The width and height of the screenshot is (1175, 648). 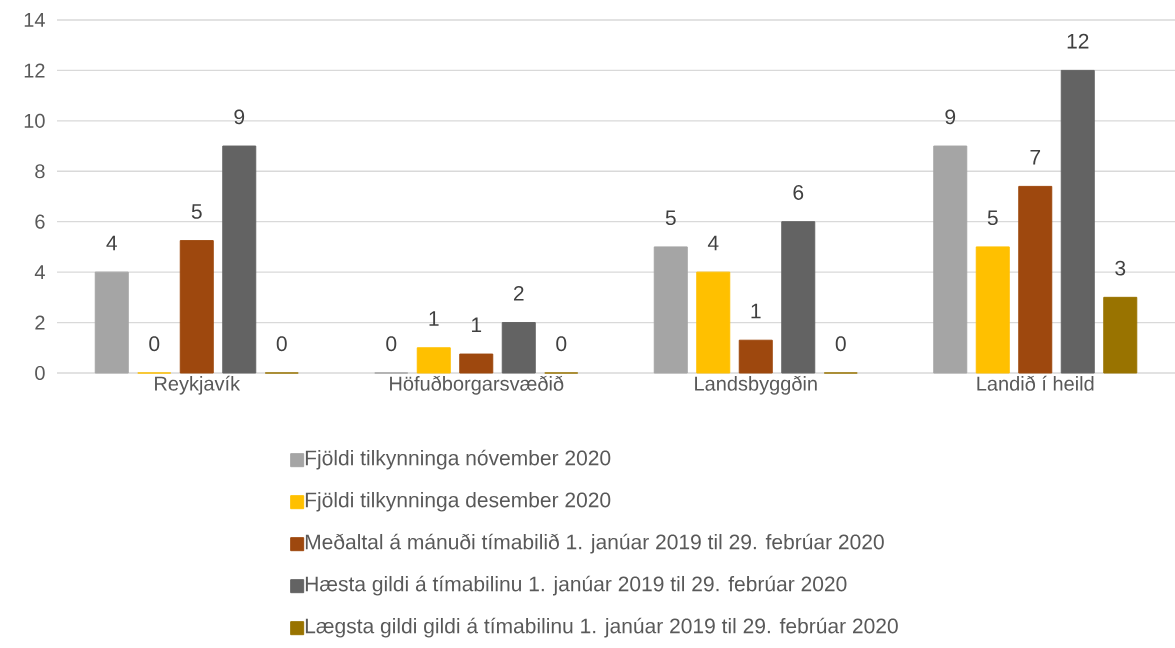 What do you see at coordinates (458, 459) in the screenshot?
I see `legend-label: Fjöldi tilkynninga nóvember 2020` at bounding box center [458, 459].